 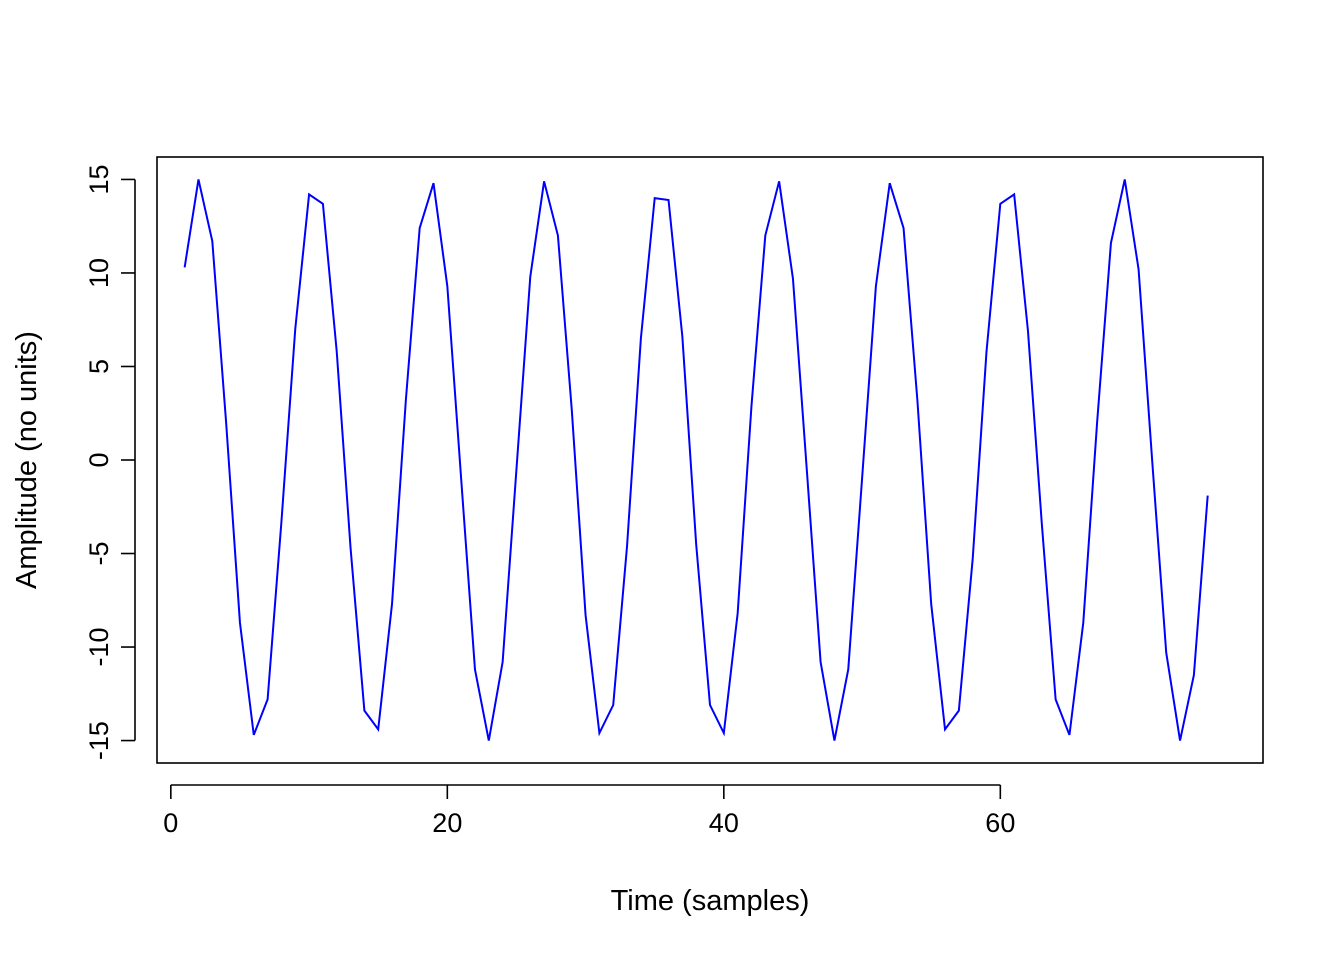 I want to click on y-tick-label: -15, so click(x=99, y=740).